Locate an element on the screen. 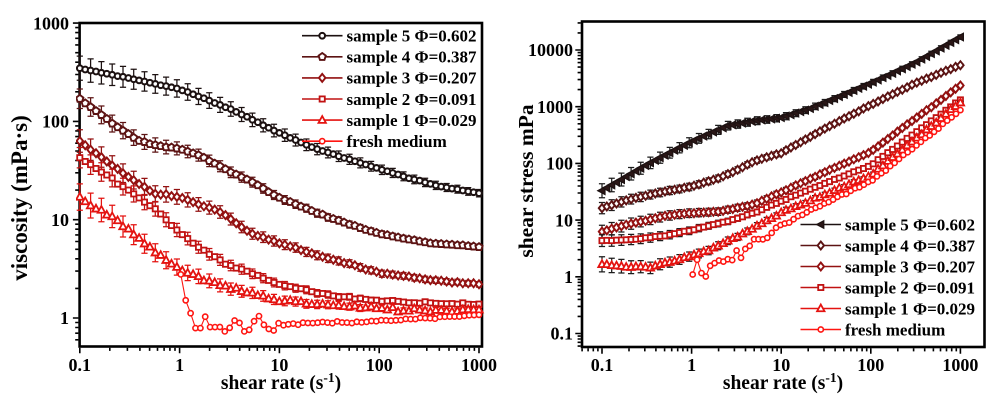 This screenshot has height=413, width=1007. svg-text: 10000 is located at coordinates (550, 50).